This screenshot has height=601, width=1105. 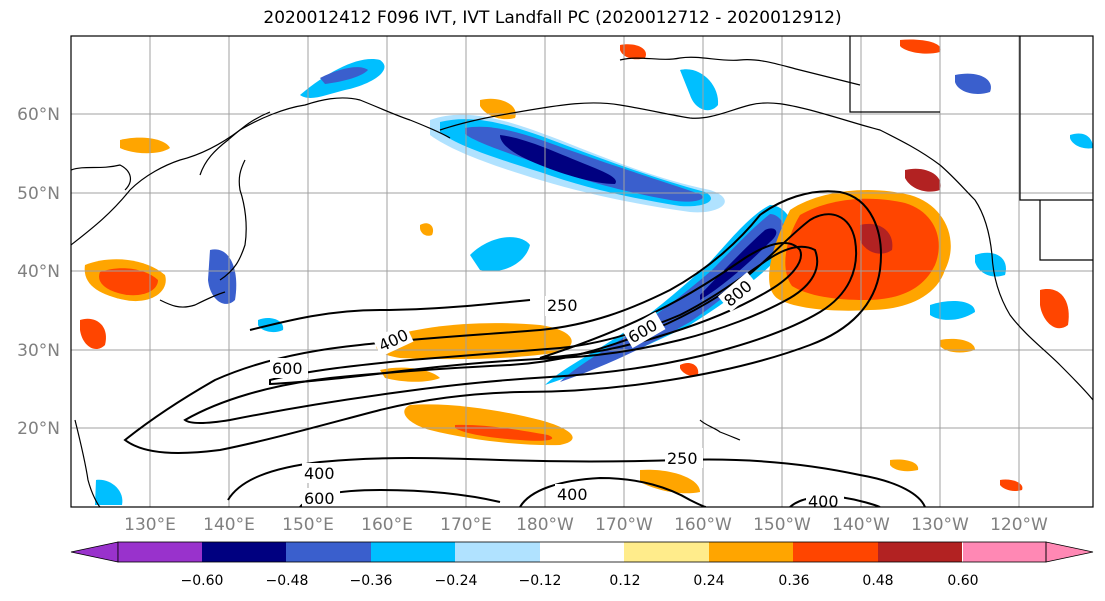 I want to click on colorbar-outline, so click(x=582, y=552).